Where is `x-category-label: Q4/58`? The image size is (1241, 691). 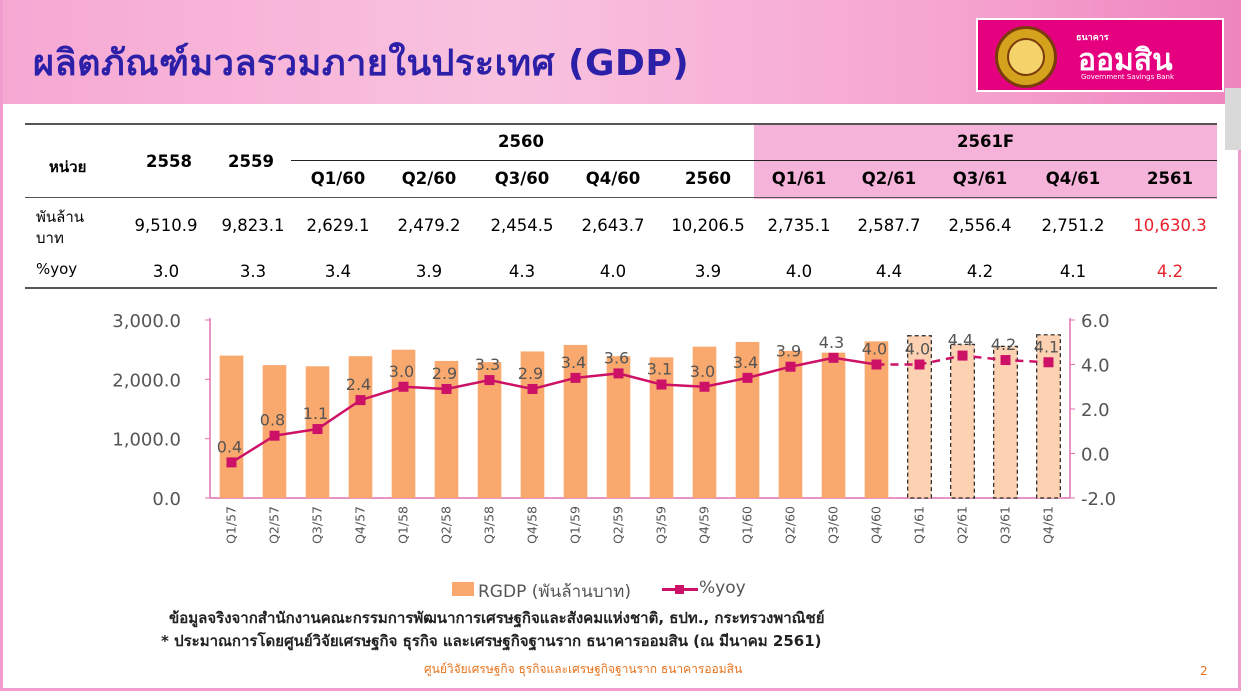
x-category-label: Q4/58 is located at coordinates (532, 525).